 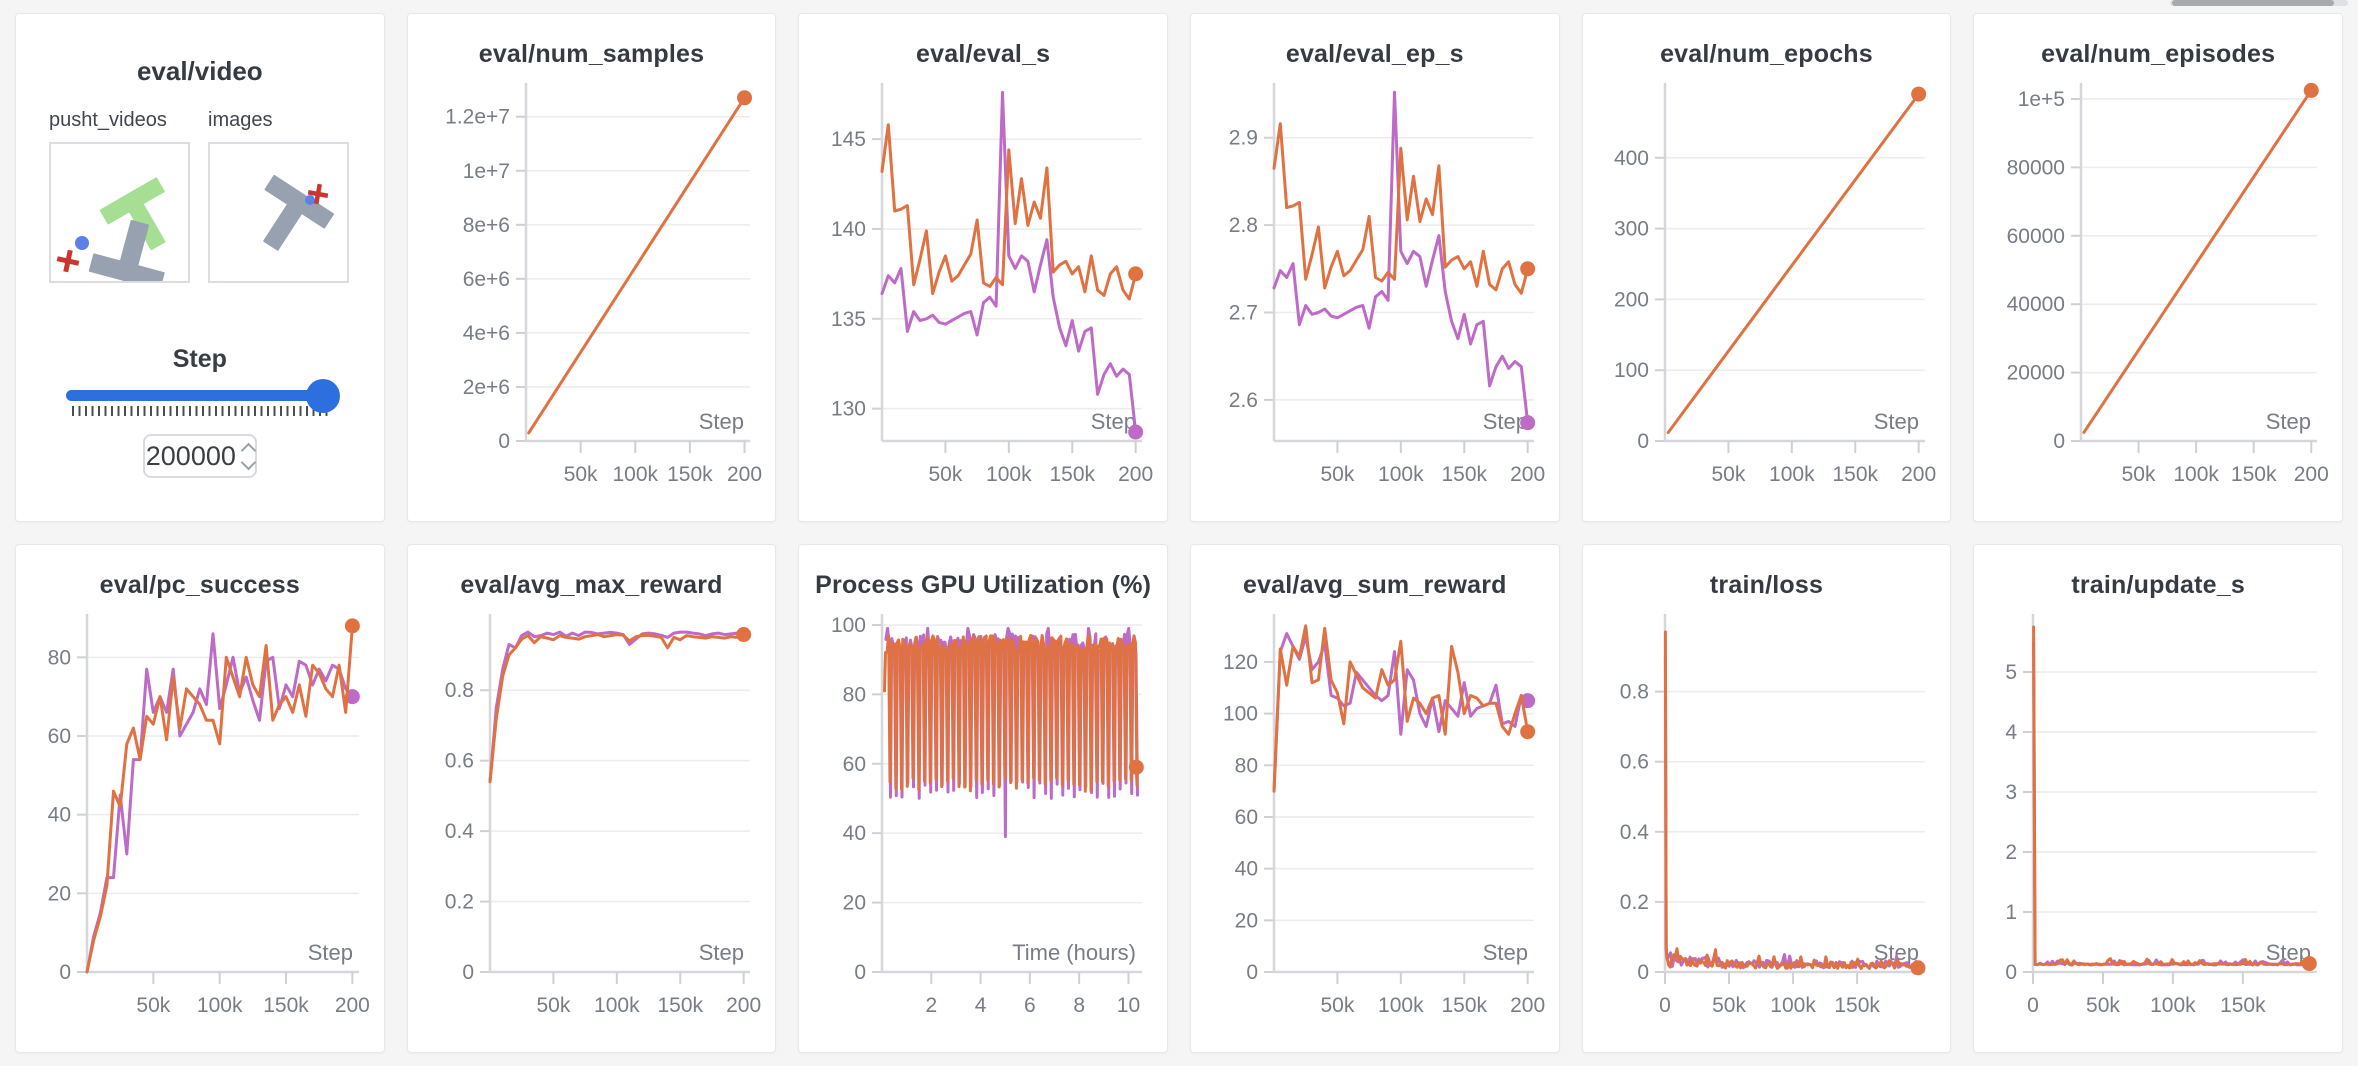 I want to click on chart-panel-train-loss: train/loss 0 0.2 0.4 0.6 0.8 0 50k 100k 150k Step, so click(x=1766, y=798).